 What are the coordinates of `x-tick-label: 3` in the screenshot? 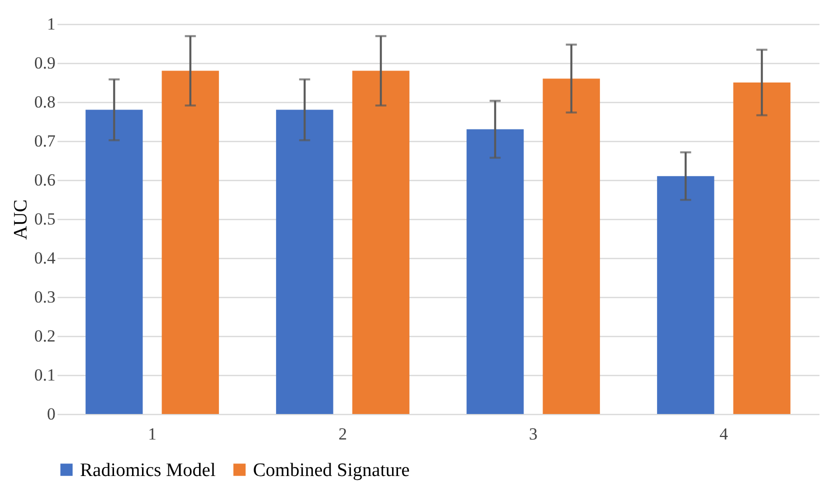 It's located at (533, 434).